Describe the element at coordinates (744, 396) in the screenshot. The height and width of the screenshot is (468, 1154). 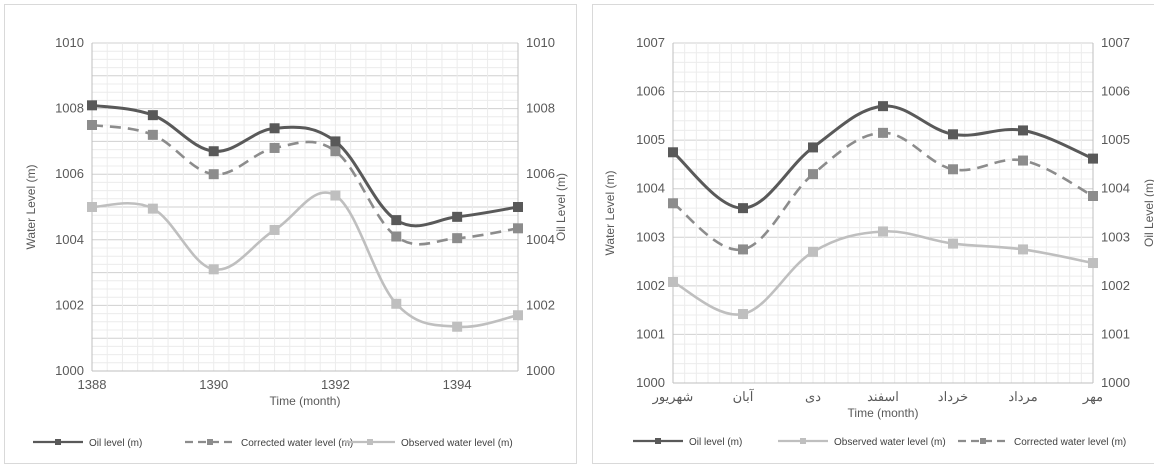
I see `x-tick-label: آبان` at that location.